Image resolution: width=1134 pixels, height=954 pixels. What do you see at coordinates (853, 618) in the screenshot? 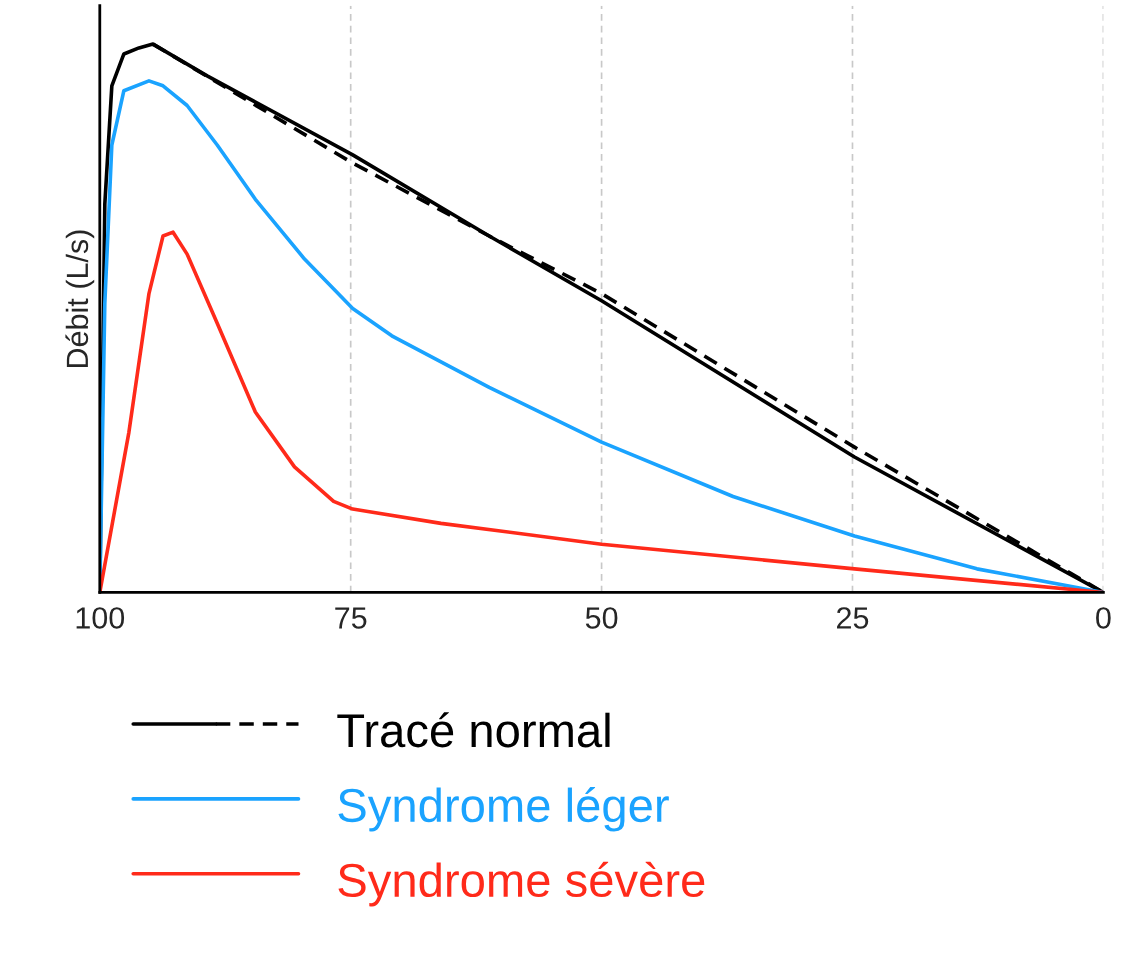
I see `x-tick-label: 25` at bounding box center [853, 618].